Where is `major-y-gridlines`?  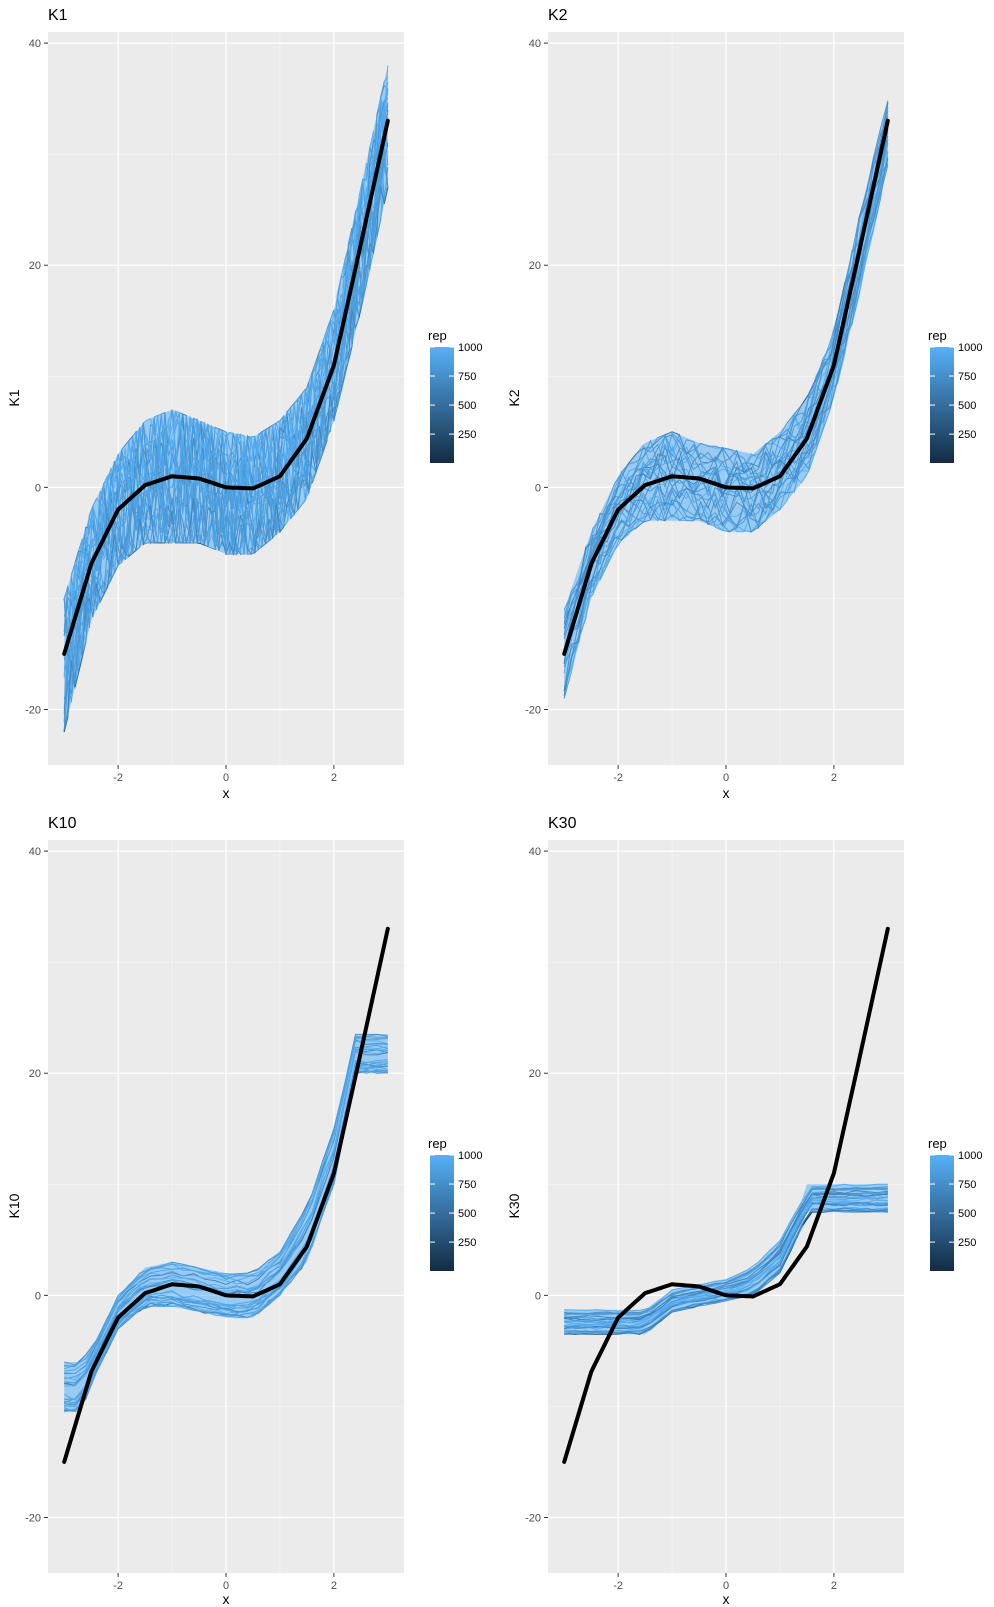
major-y-gridlines is located at coordinates (726, 376).